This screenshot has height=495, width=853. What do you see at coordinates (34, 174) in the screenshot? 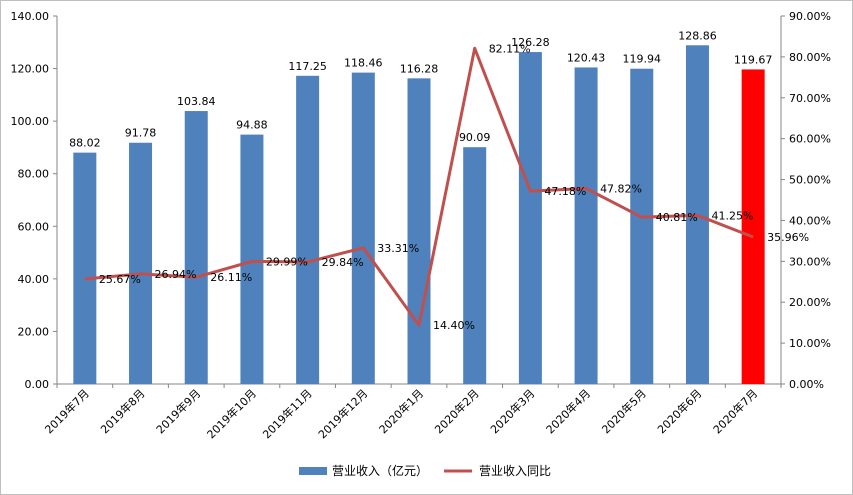
I see `y-left-tick-label: 80.00` at bounding box center [34, 174].